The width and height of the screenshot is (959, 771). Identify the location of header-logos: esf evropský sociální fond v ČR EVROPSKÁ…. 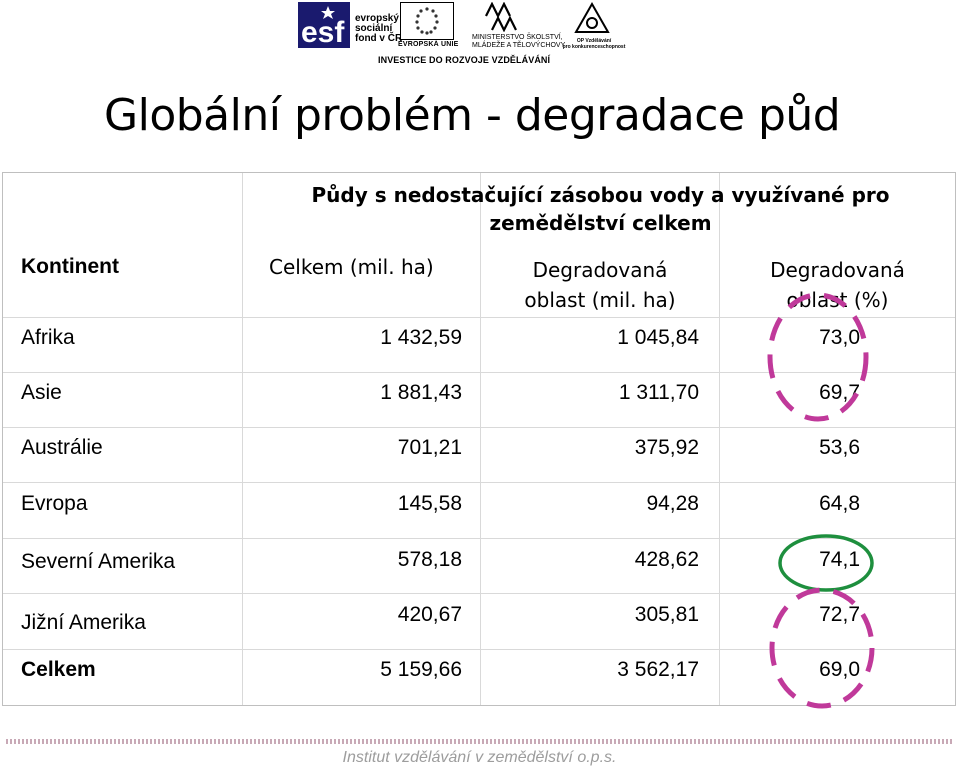
(463, 35).